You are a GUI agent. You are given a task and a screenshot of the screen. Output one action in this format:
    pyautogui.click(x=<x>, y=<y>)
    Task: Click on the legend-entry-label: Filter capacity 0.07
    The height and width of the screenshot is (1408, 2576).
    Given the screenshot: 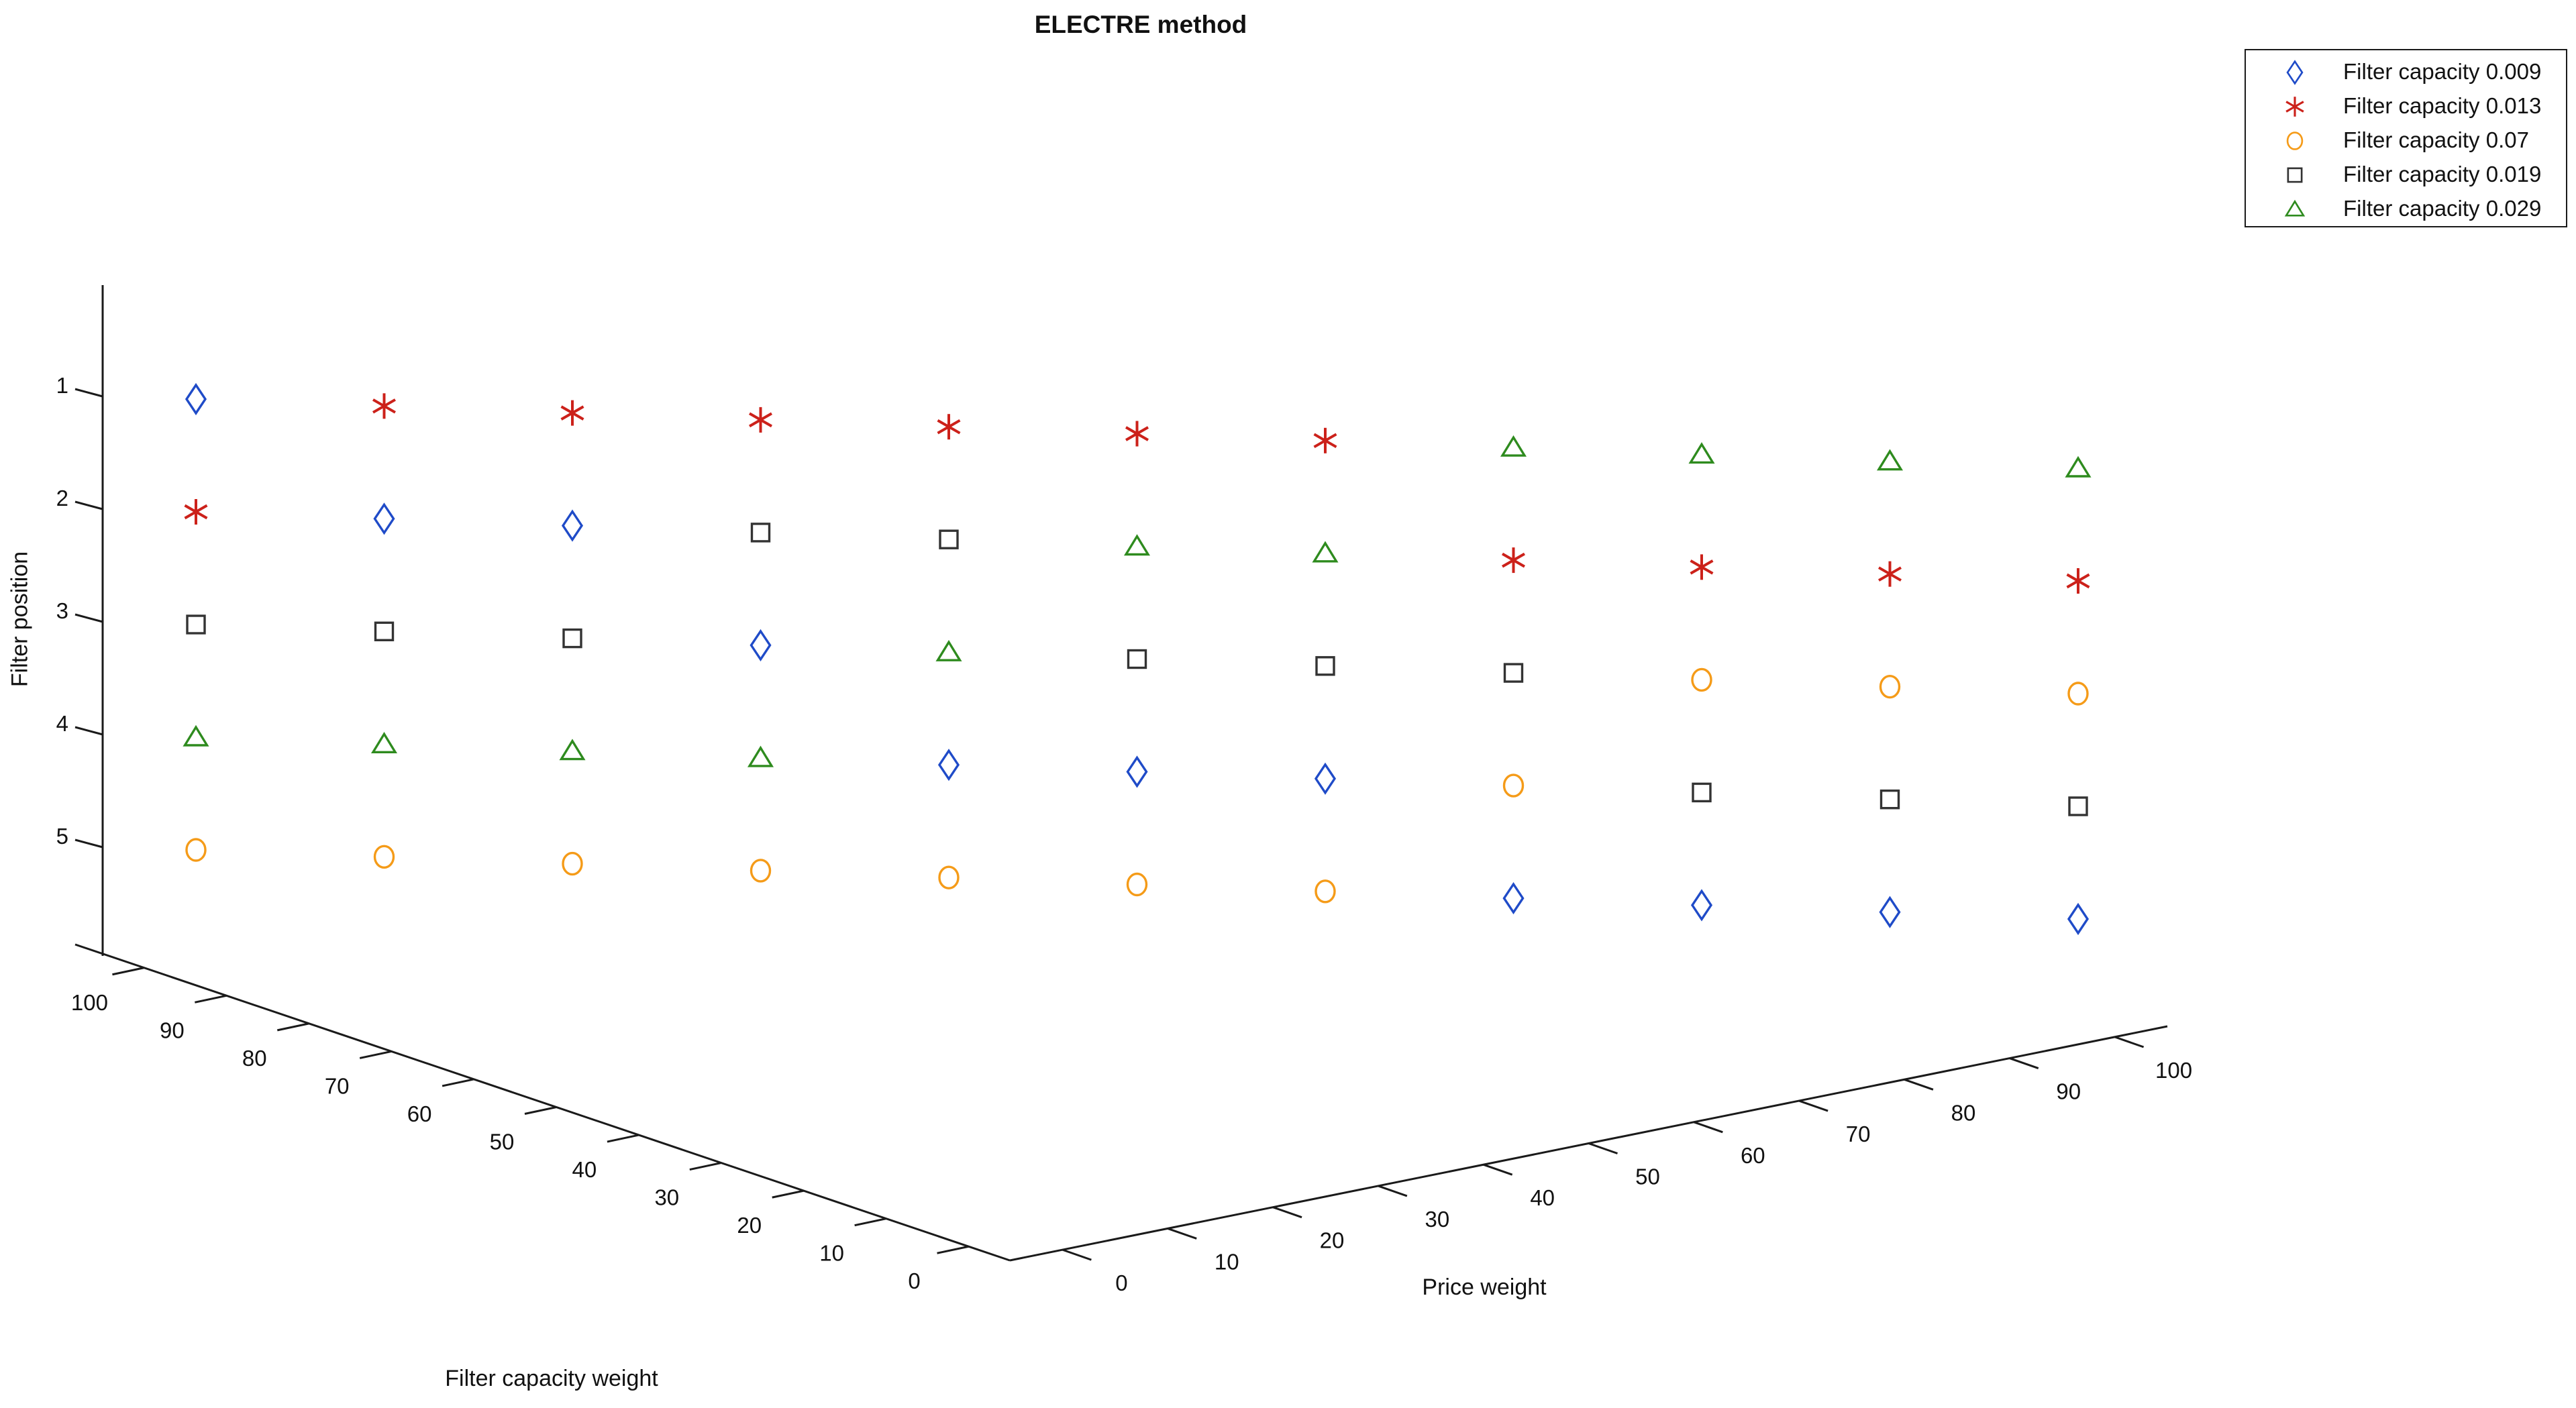 What is the action you would take?
    pyautogui.click(x=2436, y=139)
    